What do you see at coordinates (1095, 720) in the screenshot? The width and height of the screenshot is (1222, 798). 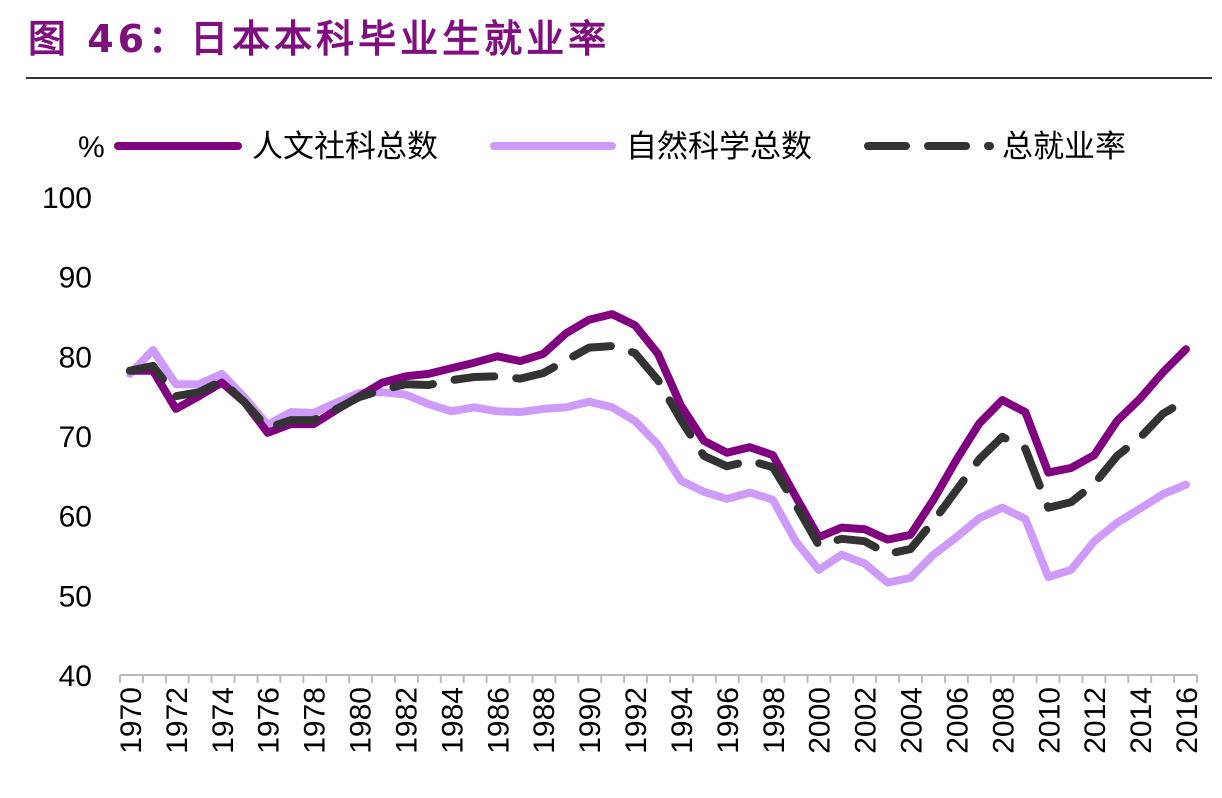 I see `x-tick-label: 2012` at bounding box center [1095, 720].